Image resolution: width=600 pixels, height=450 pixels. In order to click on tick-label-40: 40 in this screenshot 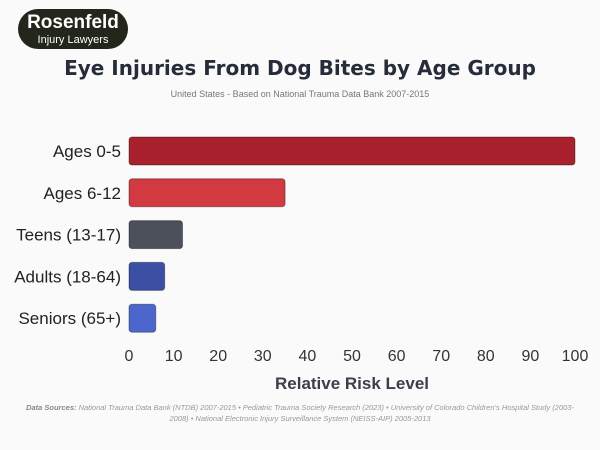, I will do `click(308, 356)`.